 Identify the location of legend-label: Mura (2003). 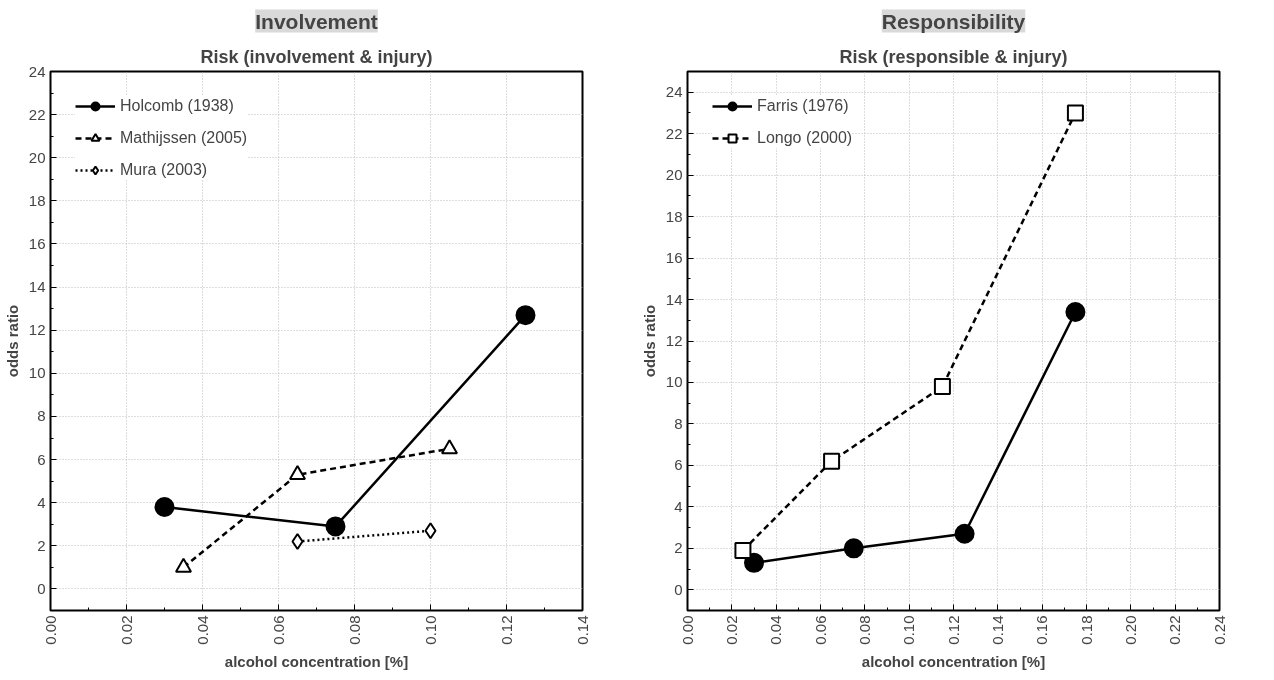
(164, 170).